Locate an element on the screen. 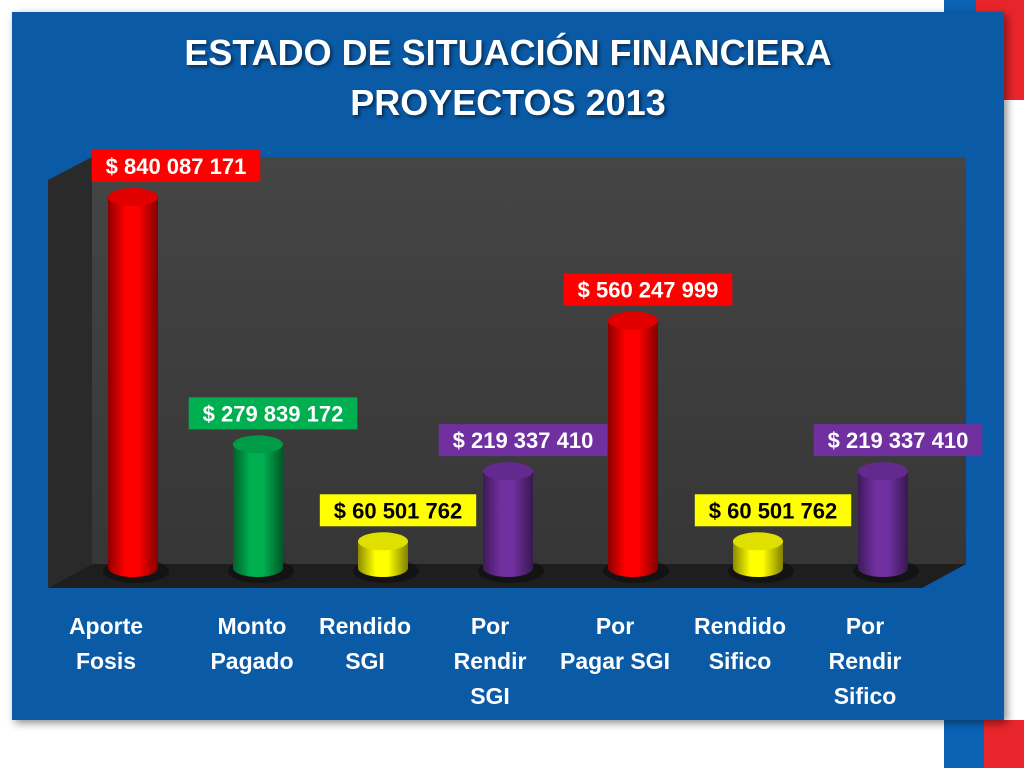  value-label-5: $ 560 247 999 is located at coordinates (648, 289).